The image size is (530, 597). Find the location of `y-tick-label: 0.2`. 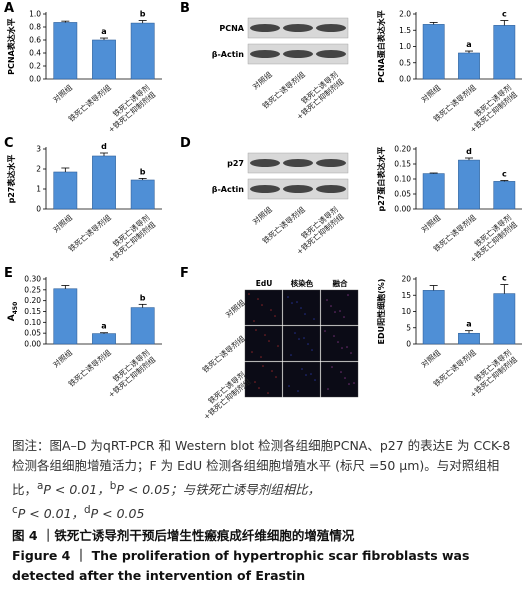

y-tick-label: 0.2 is located at coordinates (35, 66).